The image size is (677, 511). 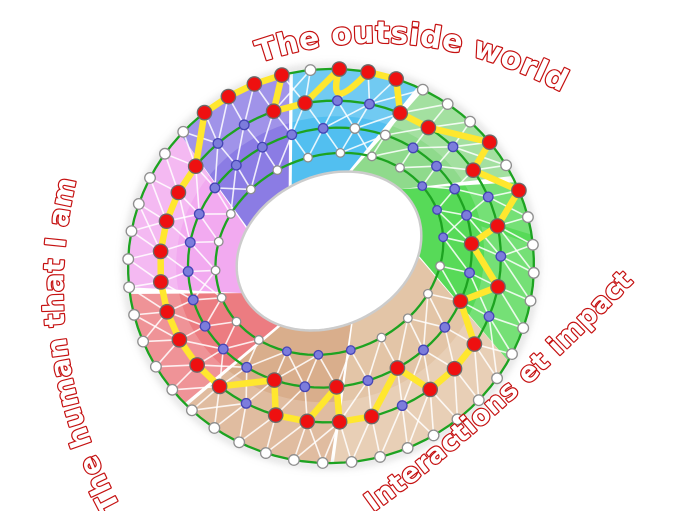 I want to click on ring-4-nodes, so click(x=329, y=253).